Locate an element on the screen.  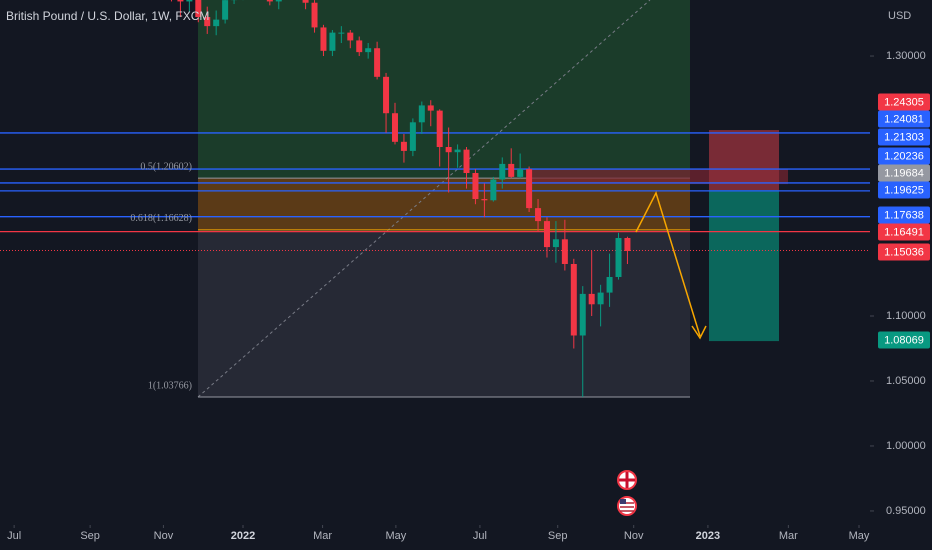
price-label: 1.17638 is located at coordinates (904, 215).